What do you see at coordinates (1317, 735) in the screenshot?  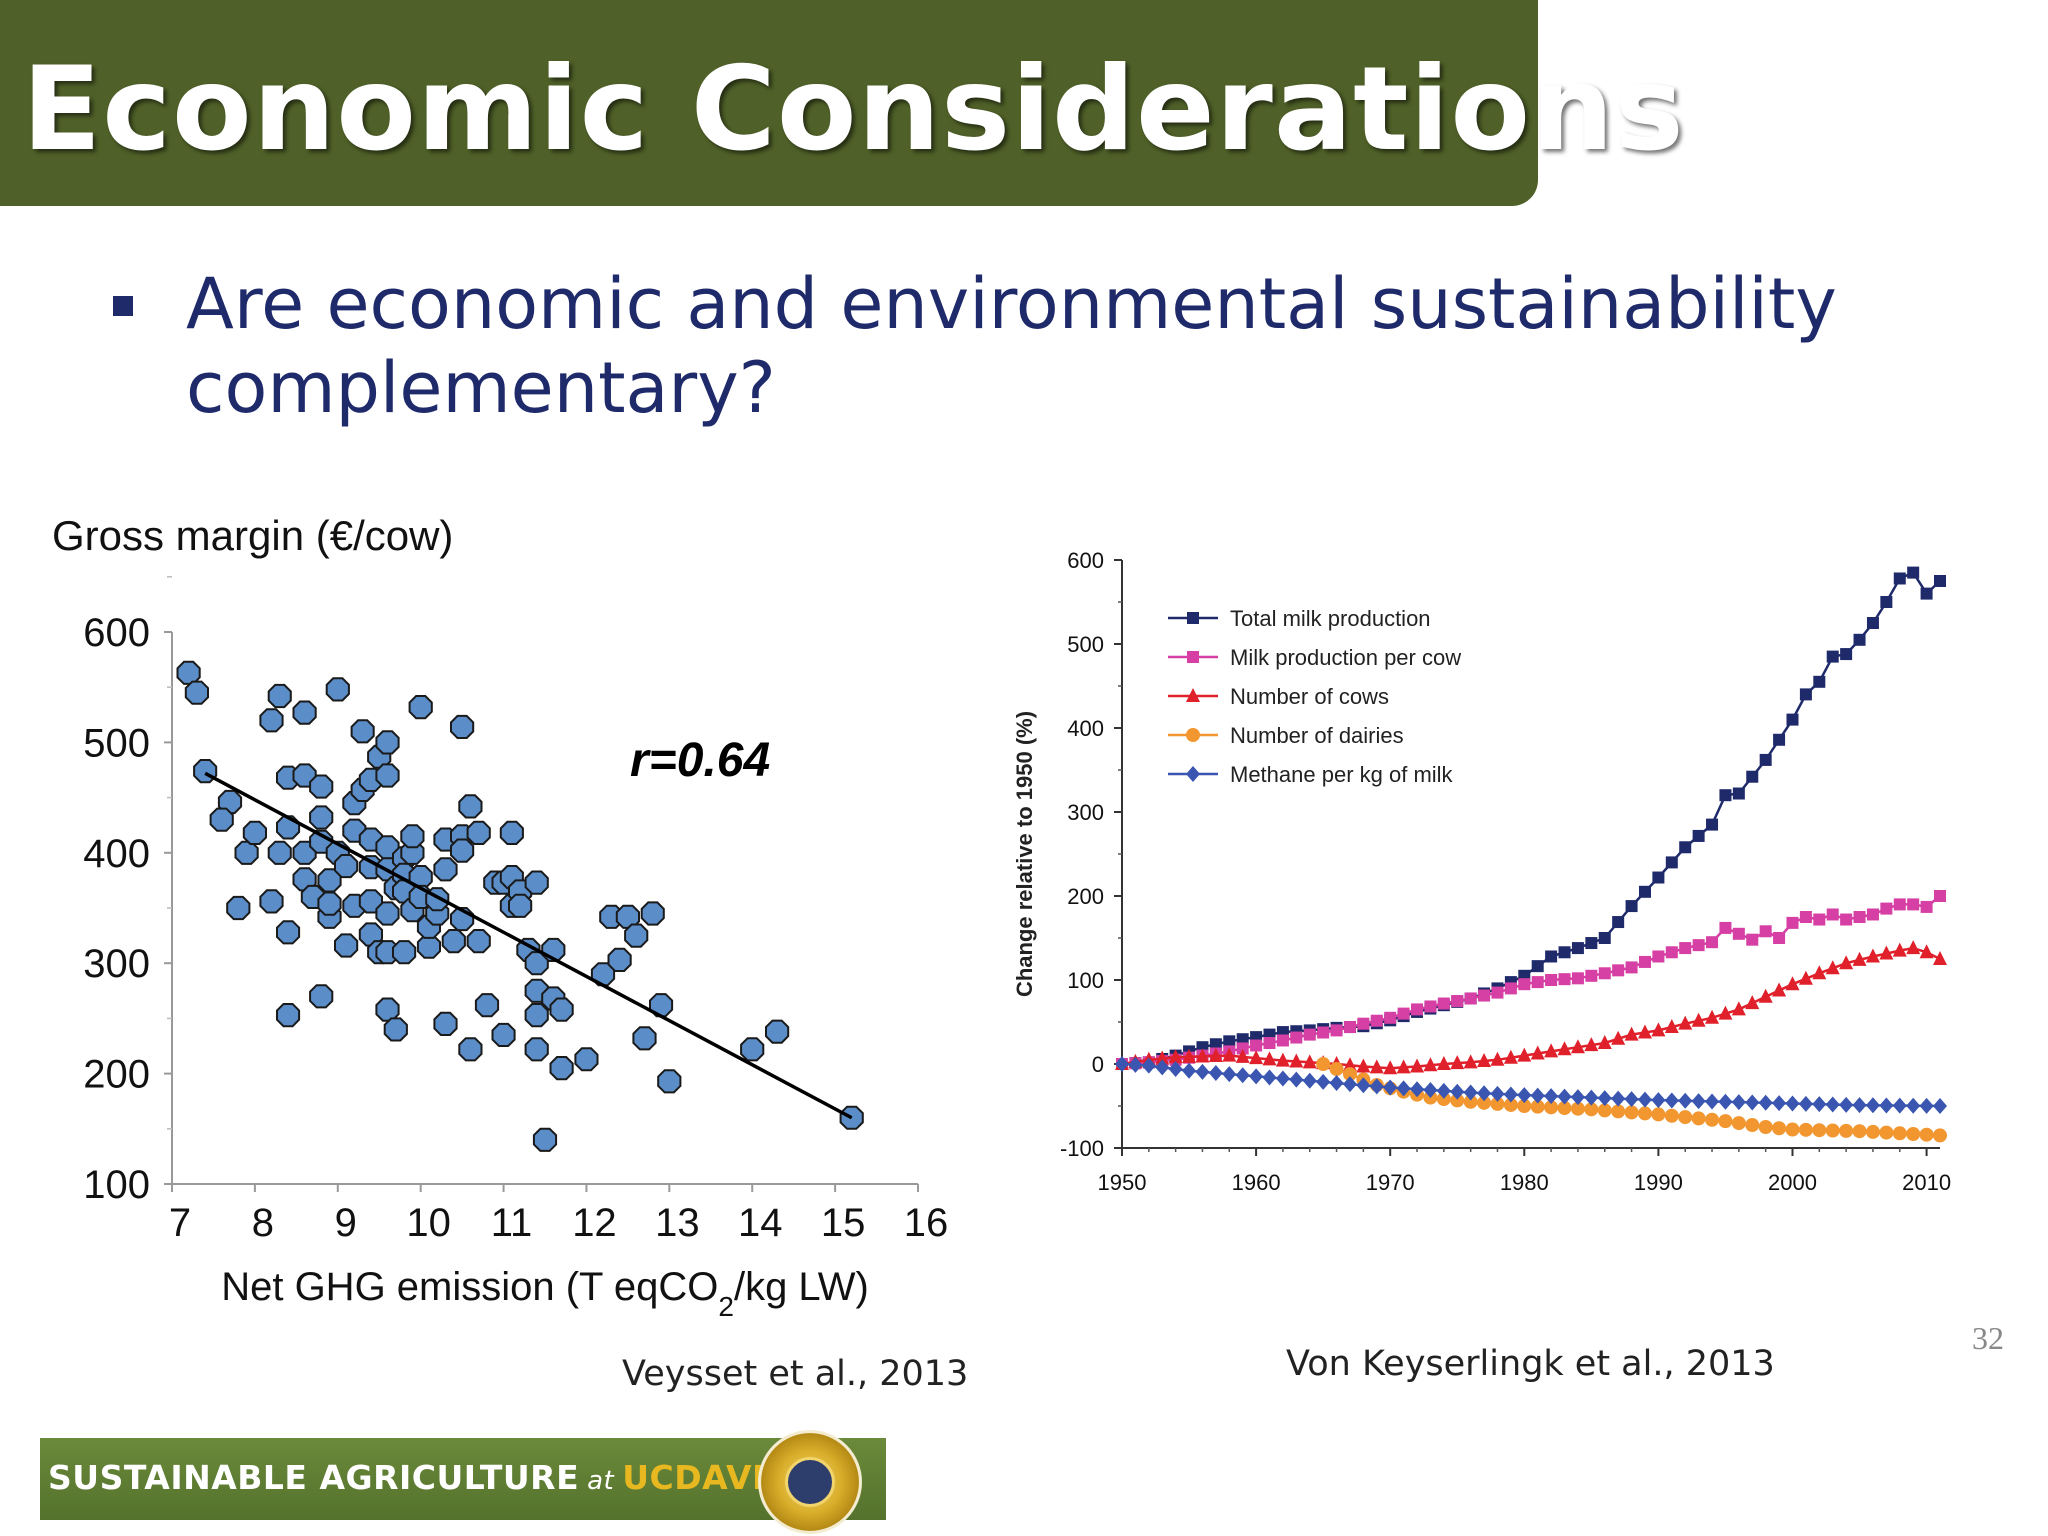 I see `legend-label-3: Number of dairies` at bounding box center [1317, 735].